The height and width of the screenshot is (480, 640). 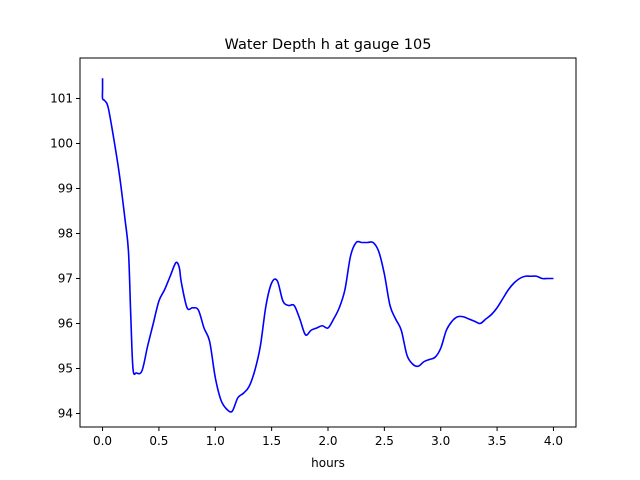 What do you see at coordinates (65, 256) in the screenshot?
I see `y-axis-ticks: 94 95 96 97 98 99 100 101` at bounding box center [65, 256].